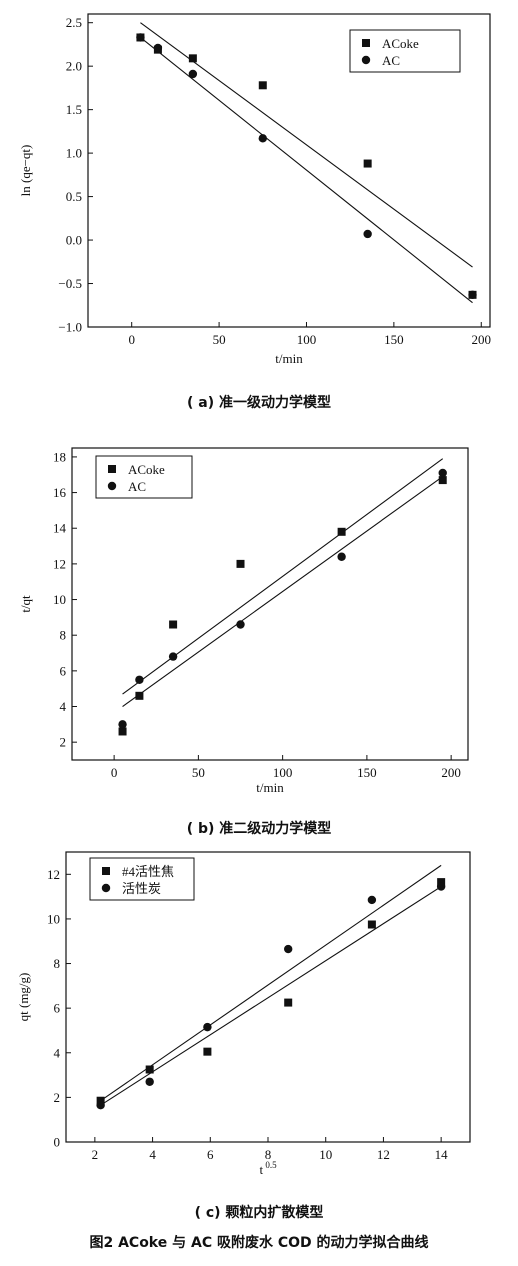  I want to click on legend-label: 活性炭, so click(141, 888).